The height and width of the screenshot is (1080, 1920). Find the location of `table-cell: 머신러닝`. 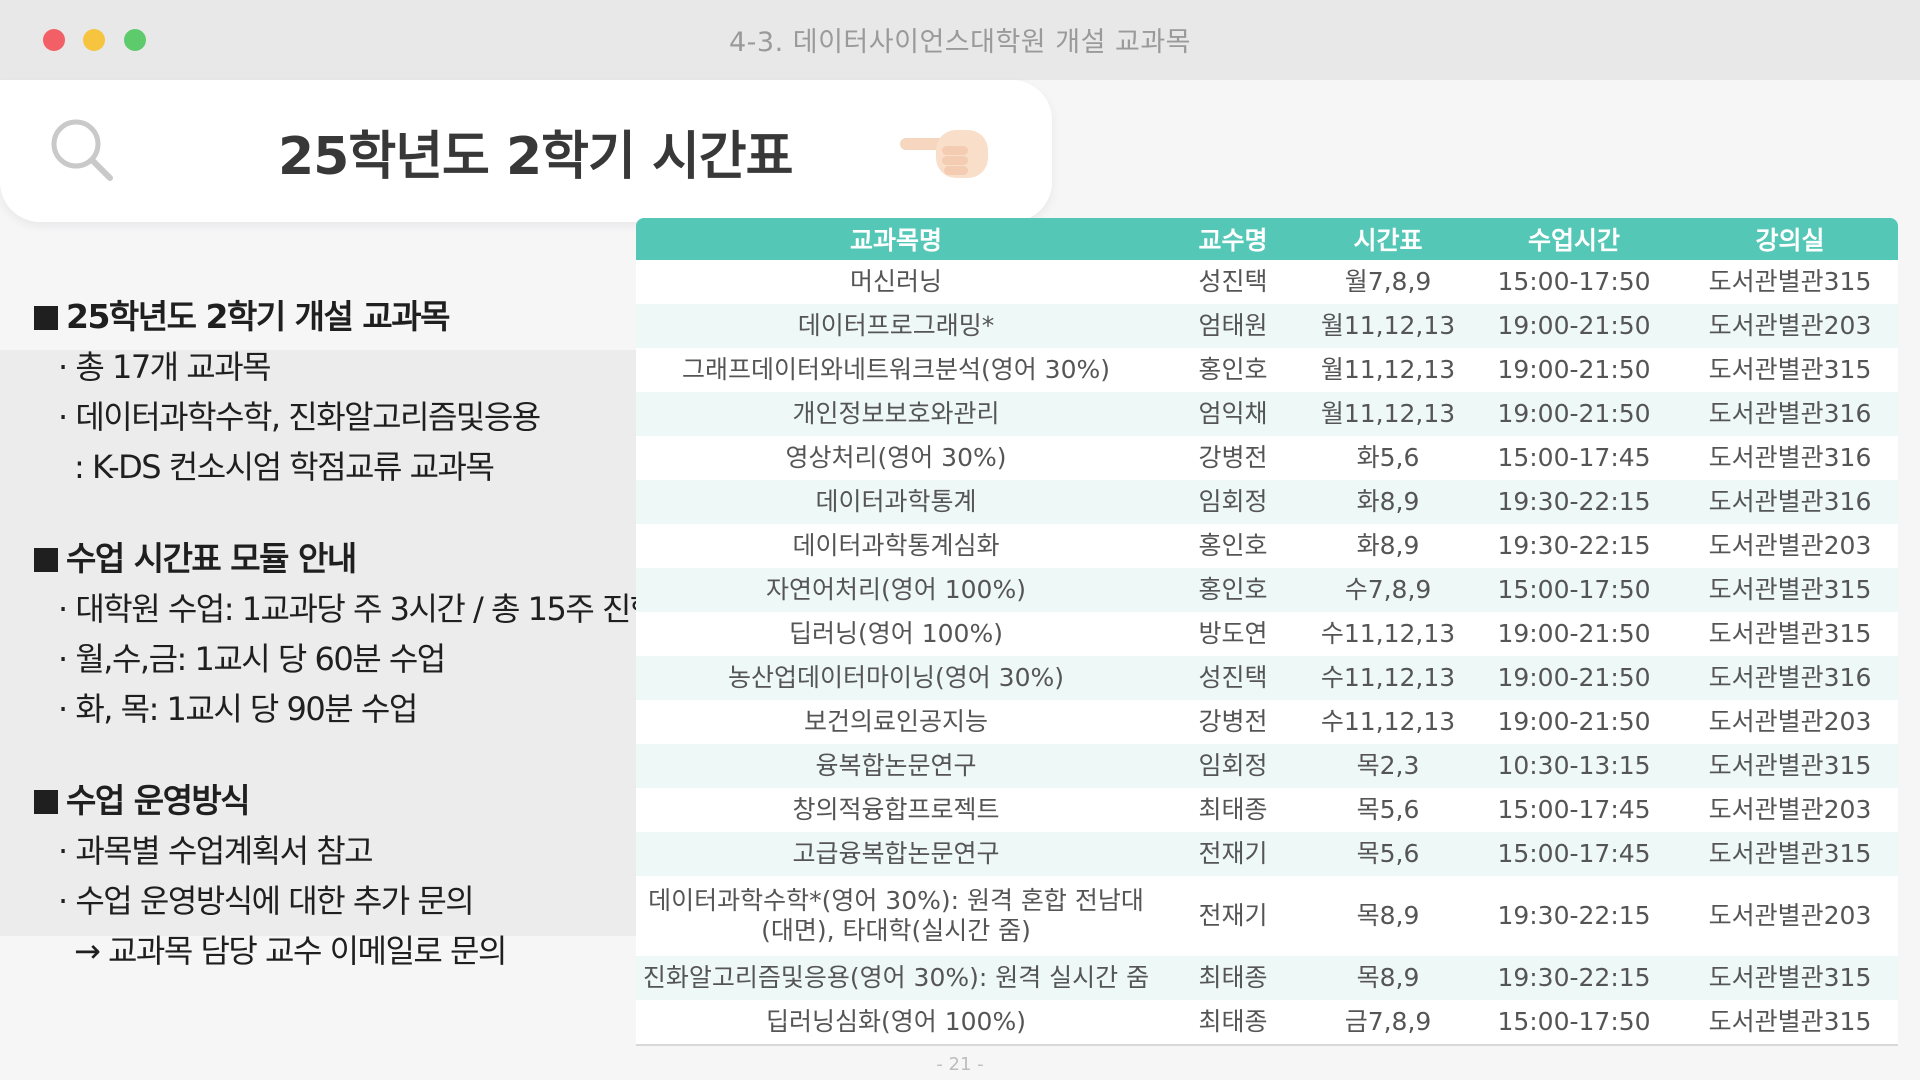

table-cell: 머신러닝 is located at coordinates (895, 281).